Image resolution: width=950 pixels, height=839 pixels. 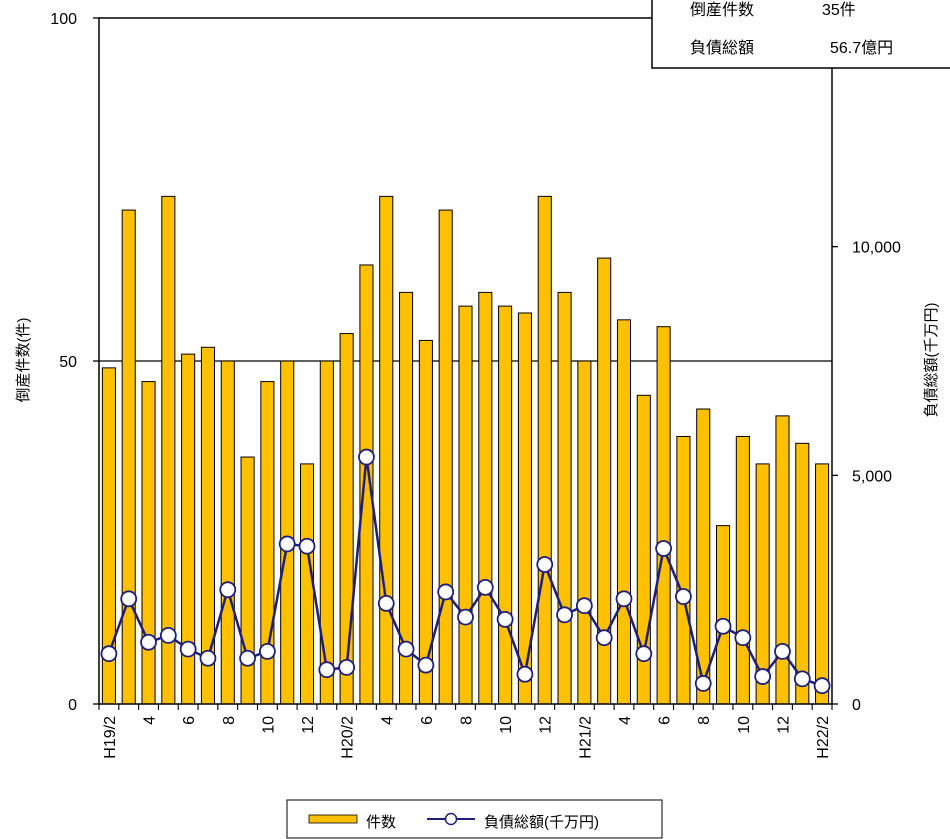 I want to click on legend-bar-swatch, so click(x=333, y=819).